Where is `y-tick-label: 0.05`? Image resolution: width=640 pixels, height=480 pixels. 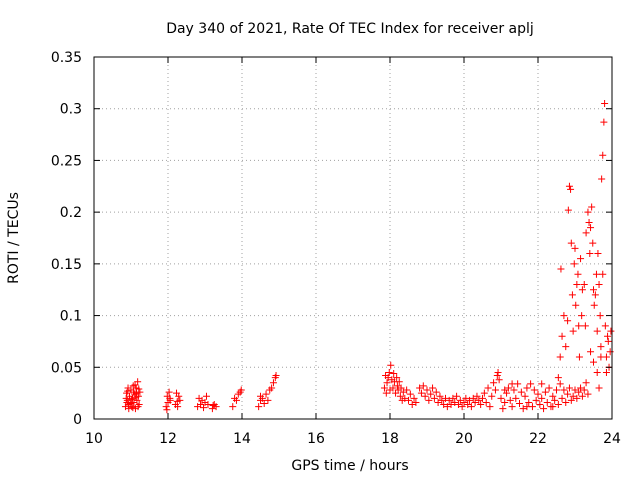
y-tick-label: 0.05 is located at coordinates (66, 368).